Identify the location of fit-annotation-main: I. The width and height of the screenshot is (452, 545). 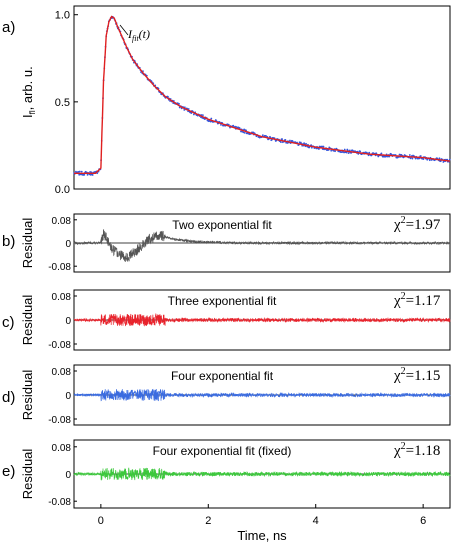
(130, 34).